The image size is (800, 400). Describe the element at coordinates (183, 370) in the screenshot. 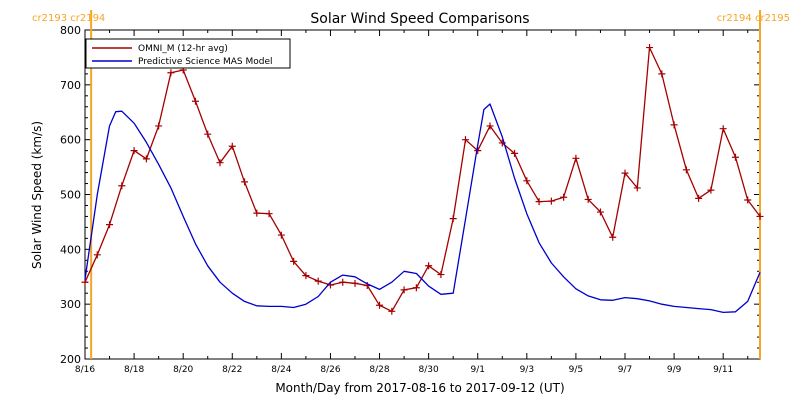

I see `x-tick-label: 8/20` at that location.